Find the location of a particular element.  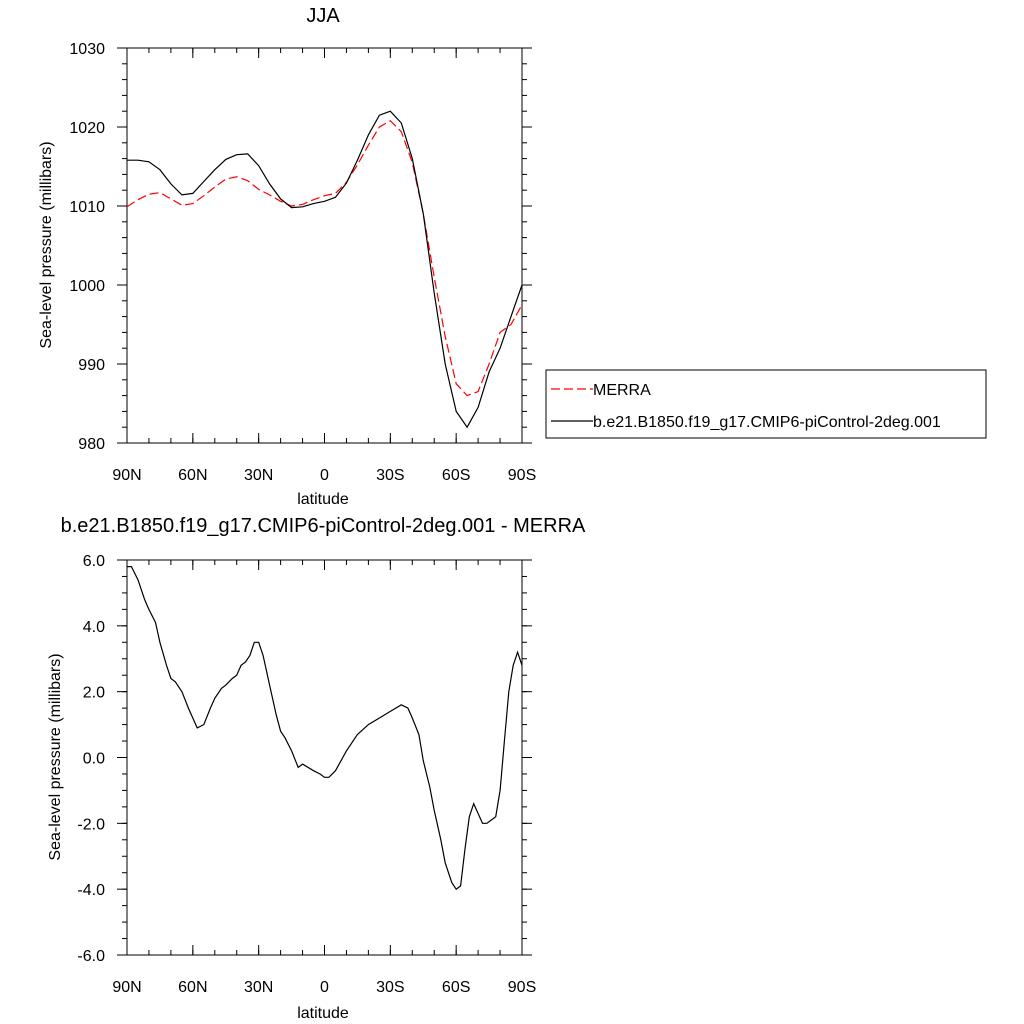

y-tick-label-0: 0.0 is located at coordinates (94, 759).